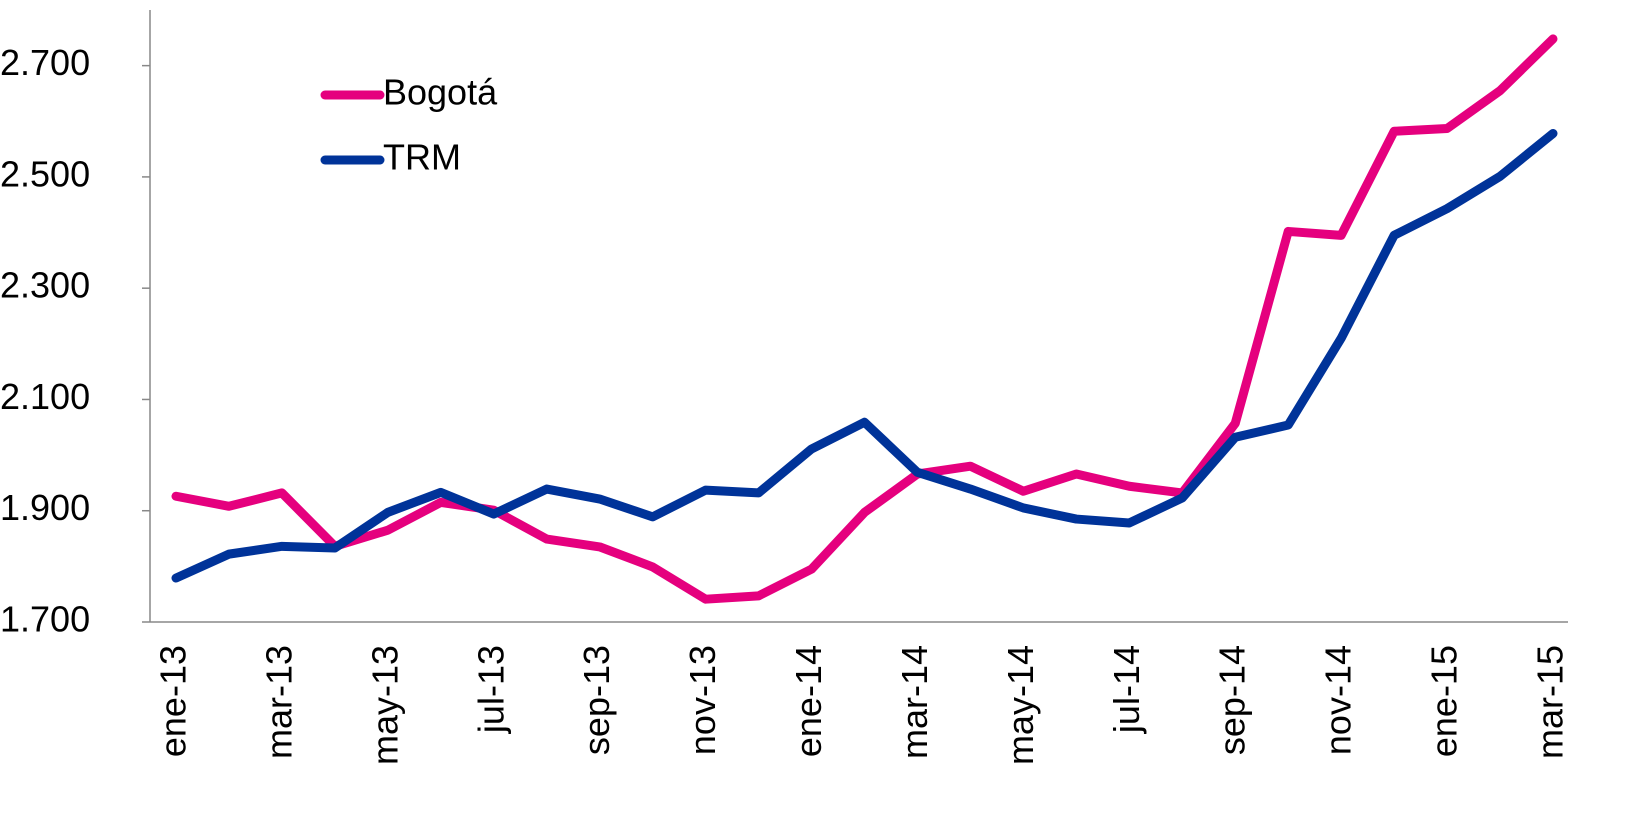 This screenshot has height=831, width=1628. Describe the element at coordinates (384, 705) in the screenshot. I see `x-tick-label: may-13` at that location.